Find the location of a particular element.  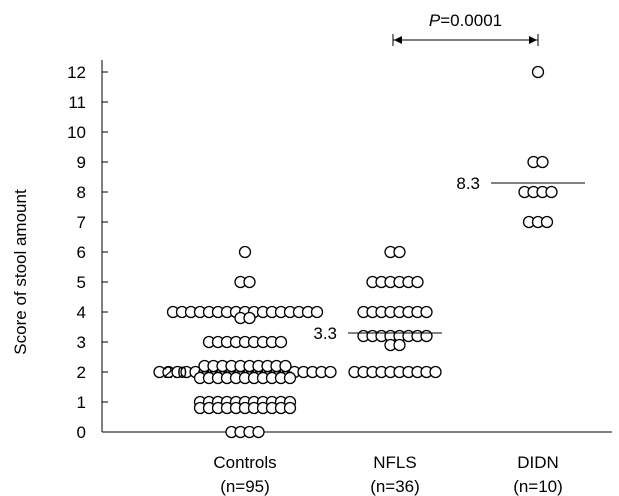

y-tick-label: 4 is located at coordinates (81, 312).